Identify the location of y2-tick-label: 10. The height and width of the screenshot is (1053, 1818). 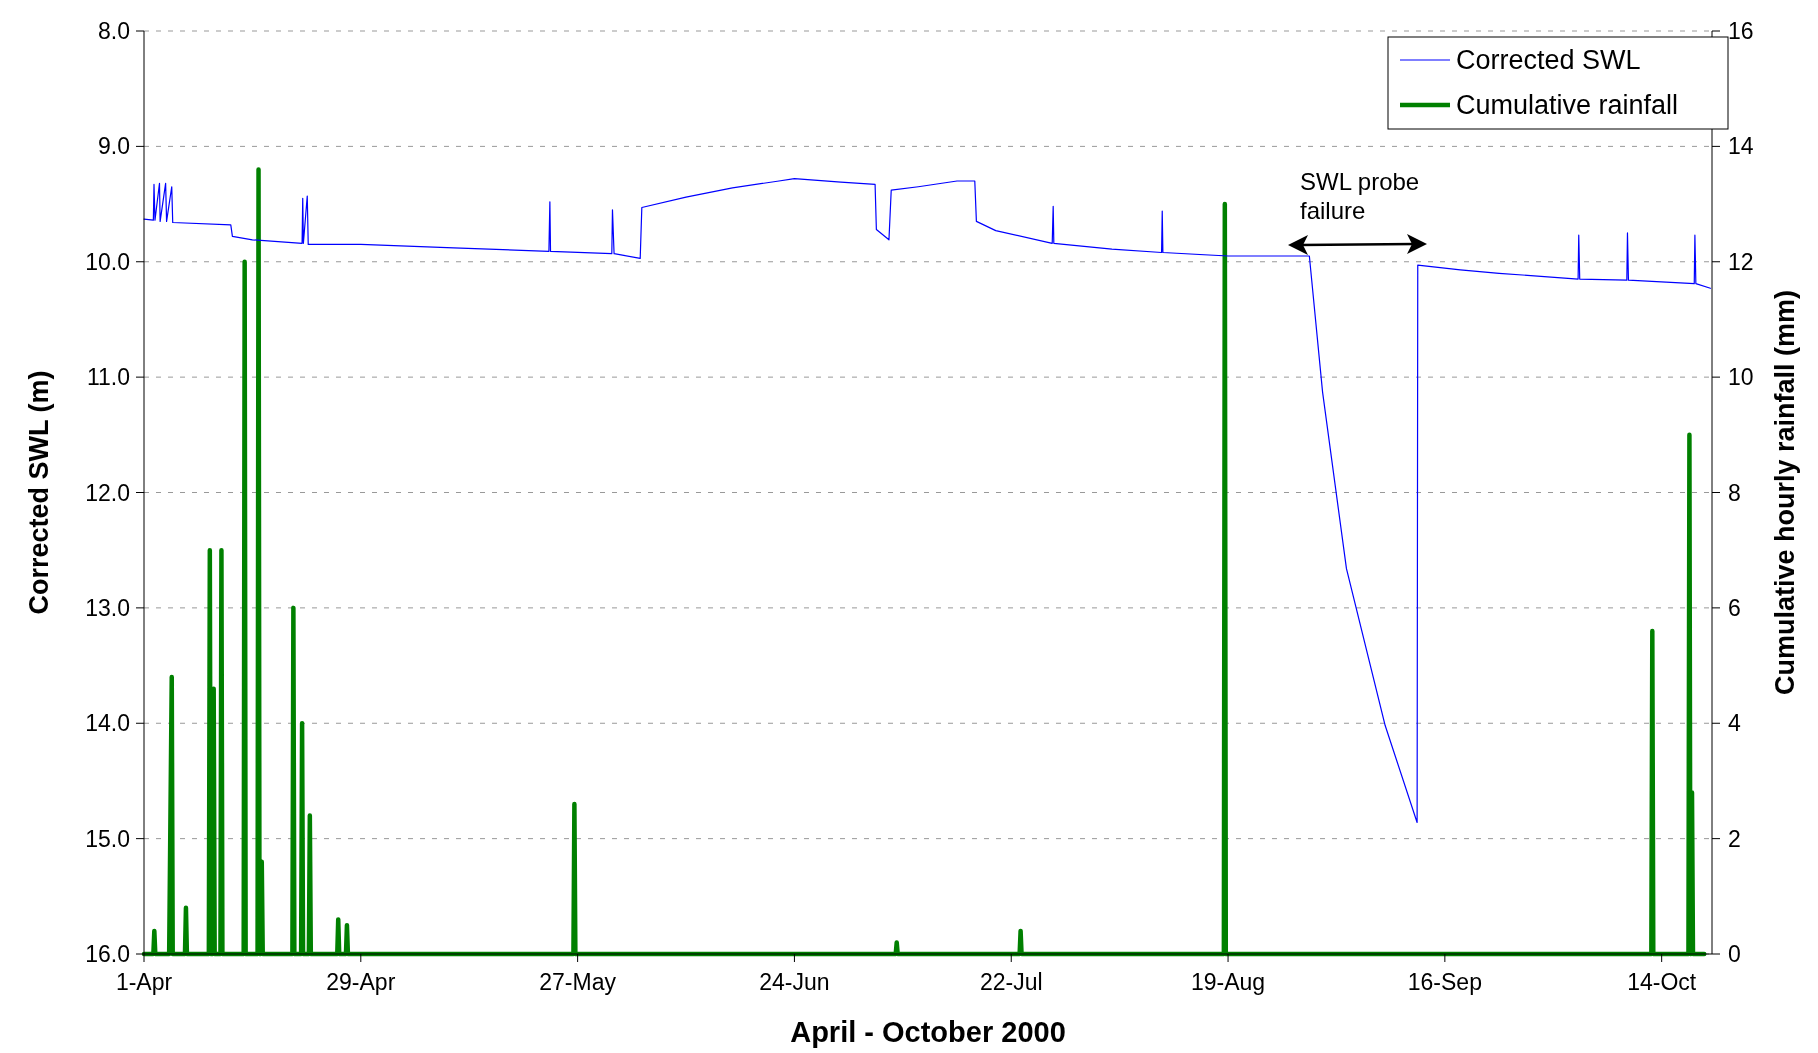
(1741, 377).